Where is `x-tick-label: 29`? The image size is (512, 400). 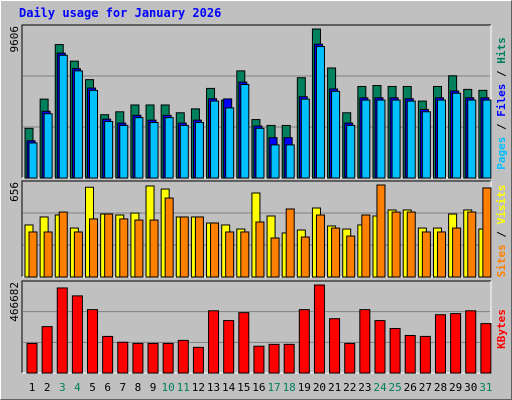 x-tick-label: 29 is located at coordinates (455, 387).